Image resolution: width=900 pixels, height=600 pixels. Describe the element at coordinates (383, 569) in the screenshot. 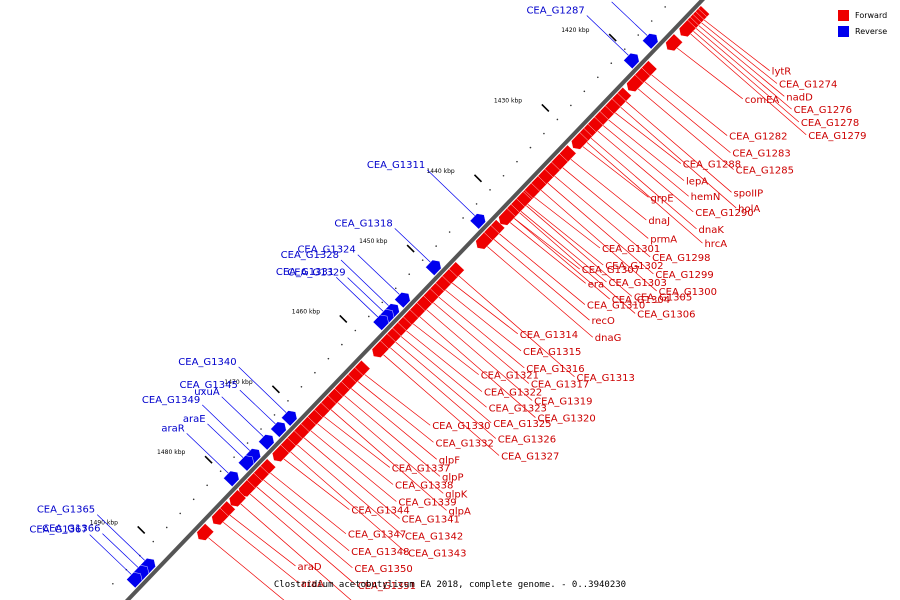

I see `gene-label-CEA_G1350: CEA_G1350` at that location.